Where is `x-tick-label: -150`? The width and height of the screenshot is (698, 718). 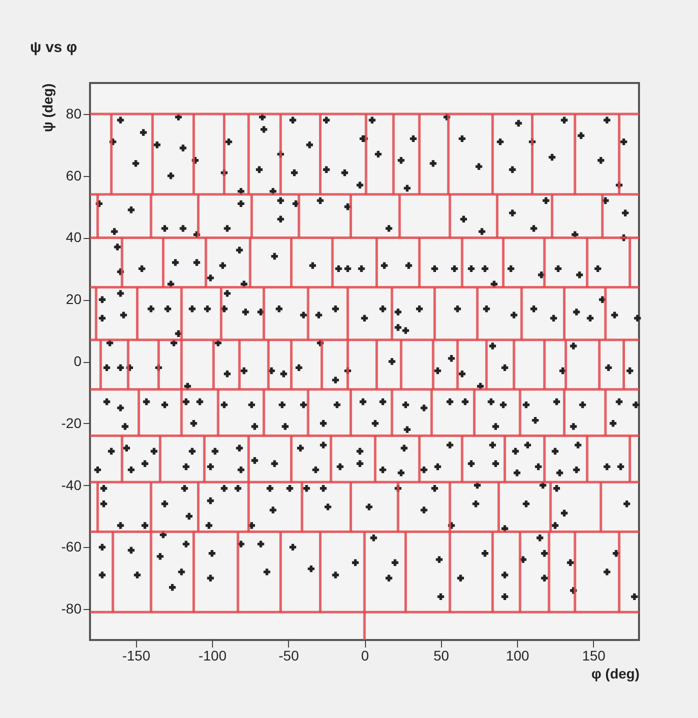
x-tick-label: -150 is located at coordinates (136, 656).